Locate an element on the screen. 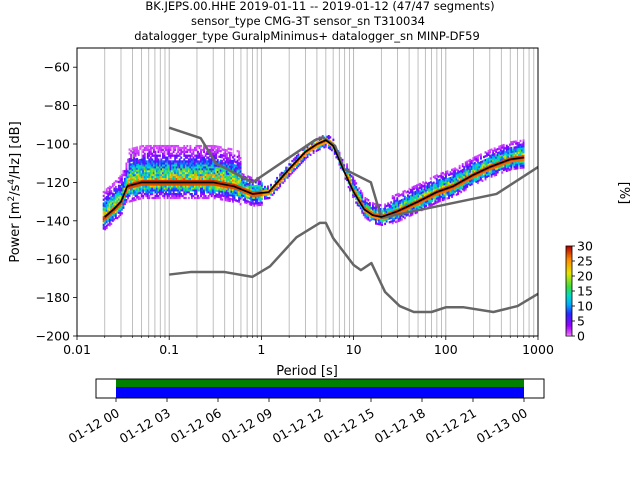 The height and width of the screenshot is (480, 640). colorbar-tick-label: 5 is located at coordinates (581, 321).